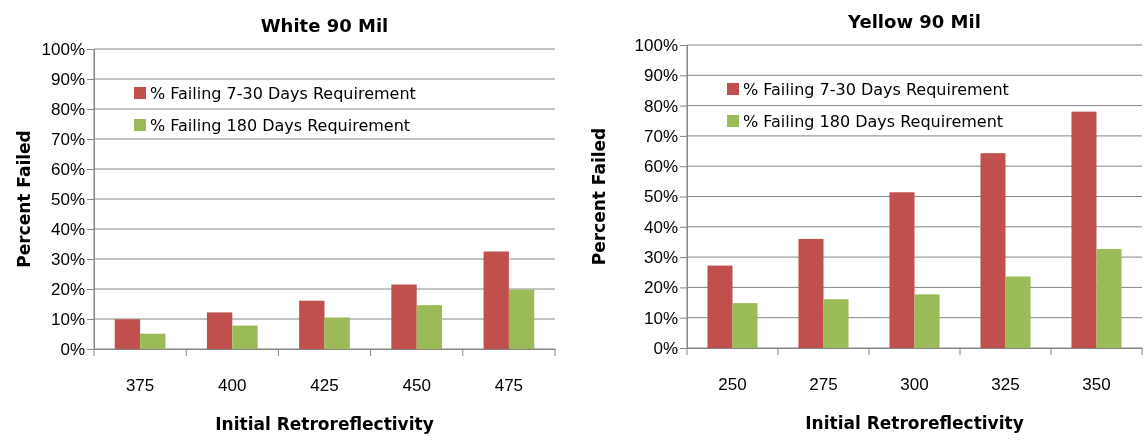  Describe the element at coordinates (1096, 385) in the screenshot. I see `x-tick-label: 350` at that location.